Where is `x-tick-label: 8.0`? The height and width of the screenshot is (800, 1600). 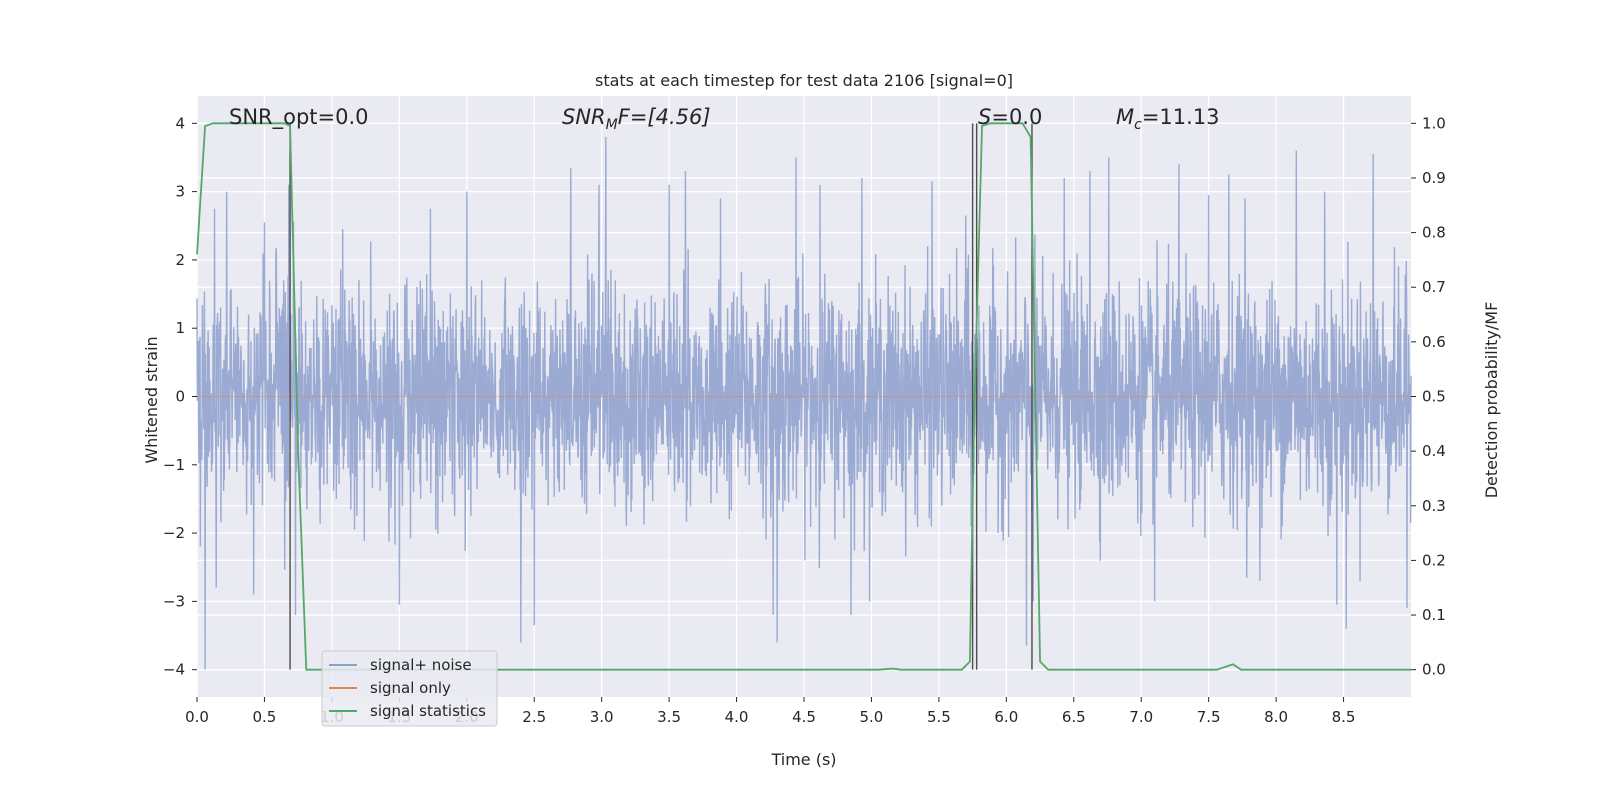 x-tick-label: 8.0 is located at coordinates (1276, 717).